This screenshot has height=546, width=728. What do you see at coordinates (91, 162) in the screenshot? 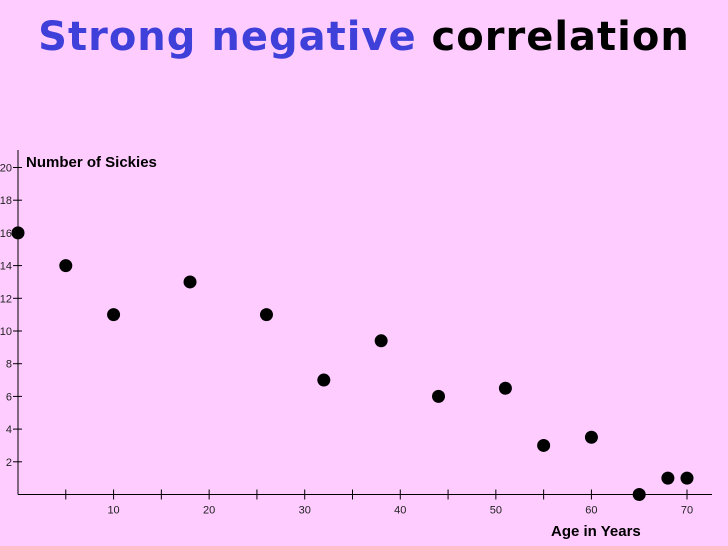
I see `y-axis-title: Number of Sickies` at bounding box center [91, 162].